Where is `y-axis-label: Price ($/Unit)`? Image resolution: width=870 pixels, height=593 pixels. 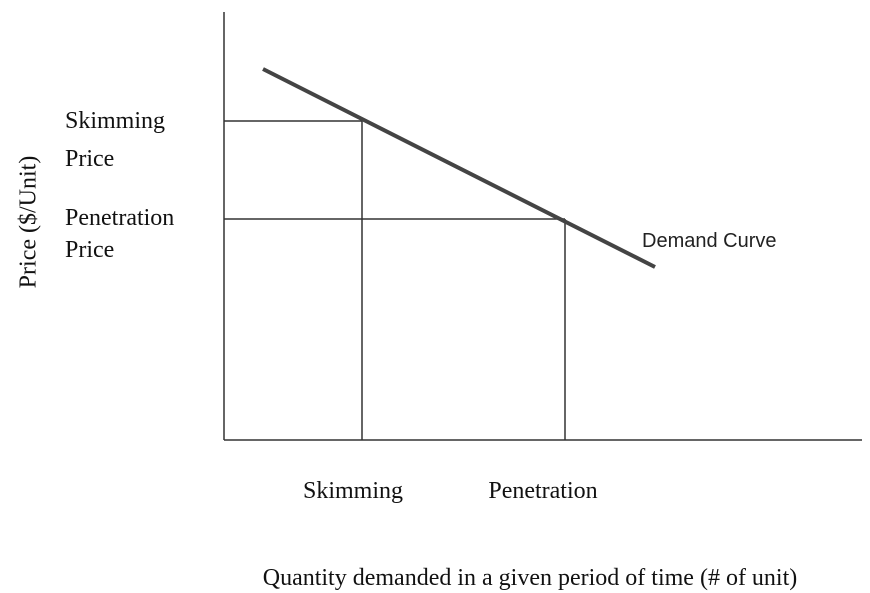
y-axis-label: Price ($/Unit) is located at coordinates (29, 222).